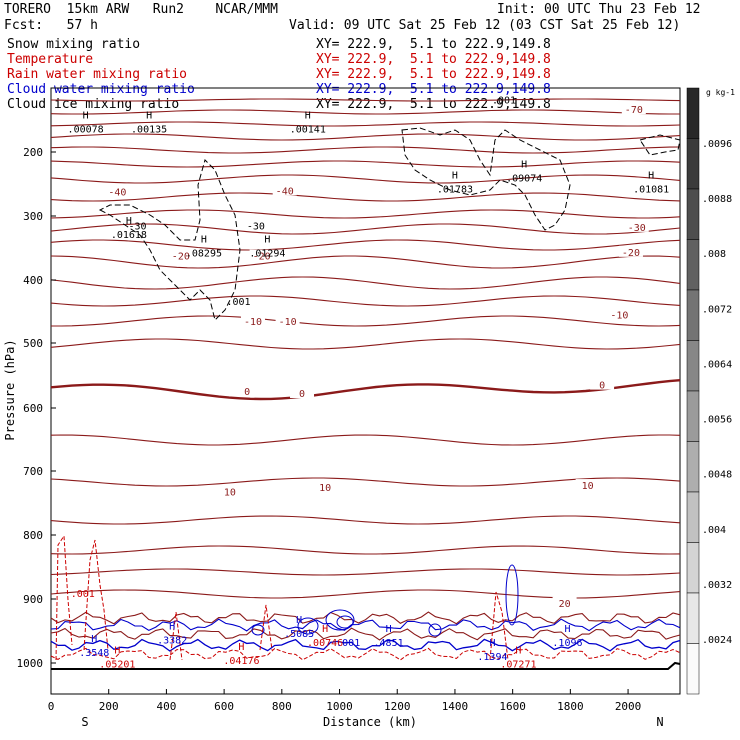 The height and width of the screenshot is (740, 740). I want to click on ice-max-label: .001, so click(504, 101).